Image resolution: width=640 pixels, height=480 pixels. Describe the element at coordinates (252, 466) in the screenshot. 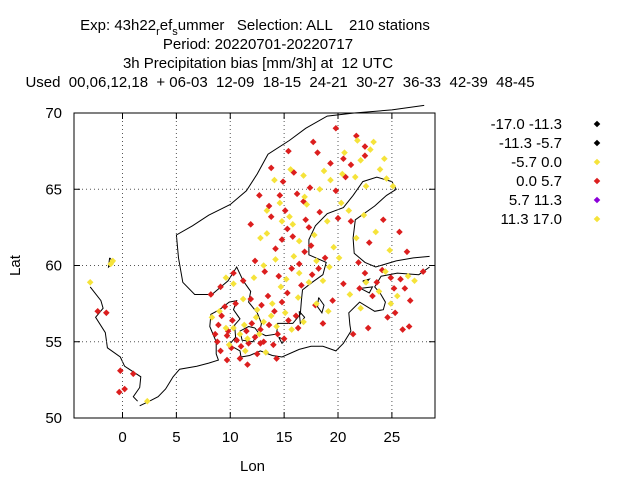

I see `x-axis-label: Lon` at that location.